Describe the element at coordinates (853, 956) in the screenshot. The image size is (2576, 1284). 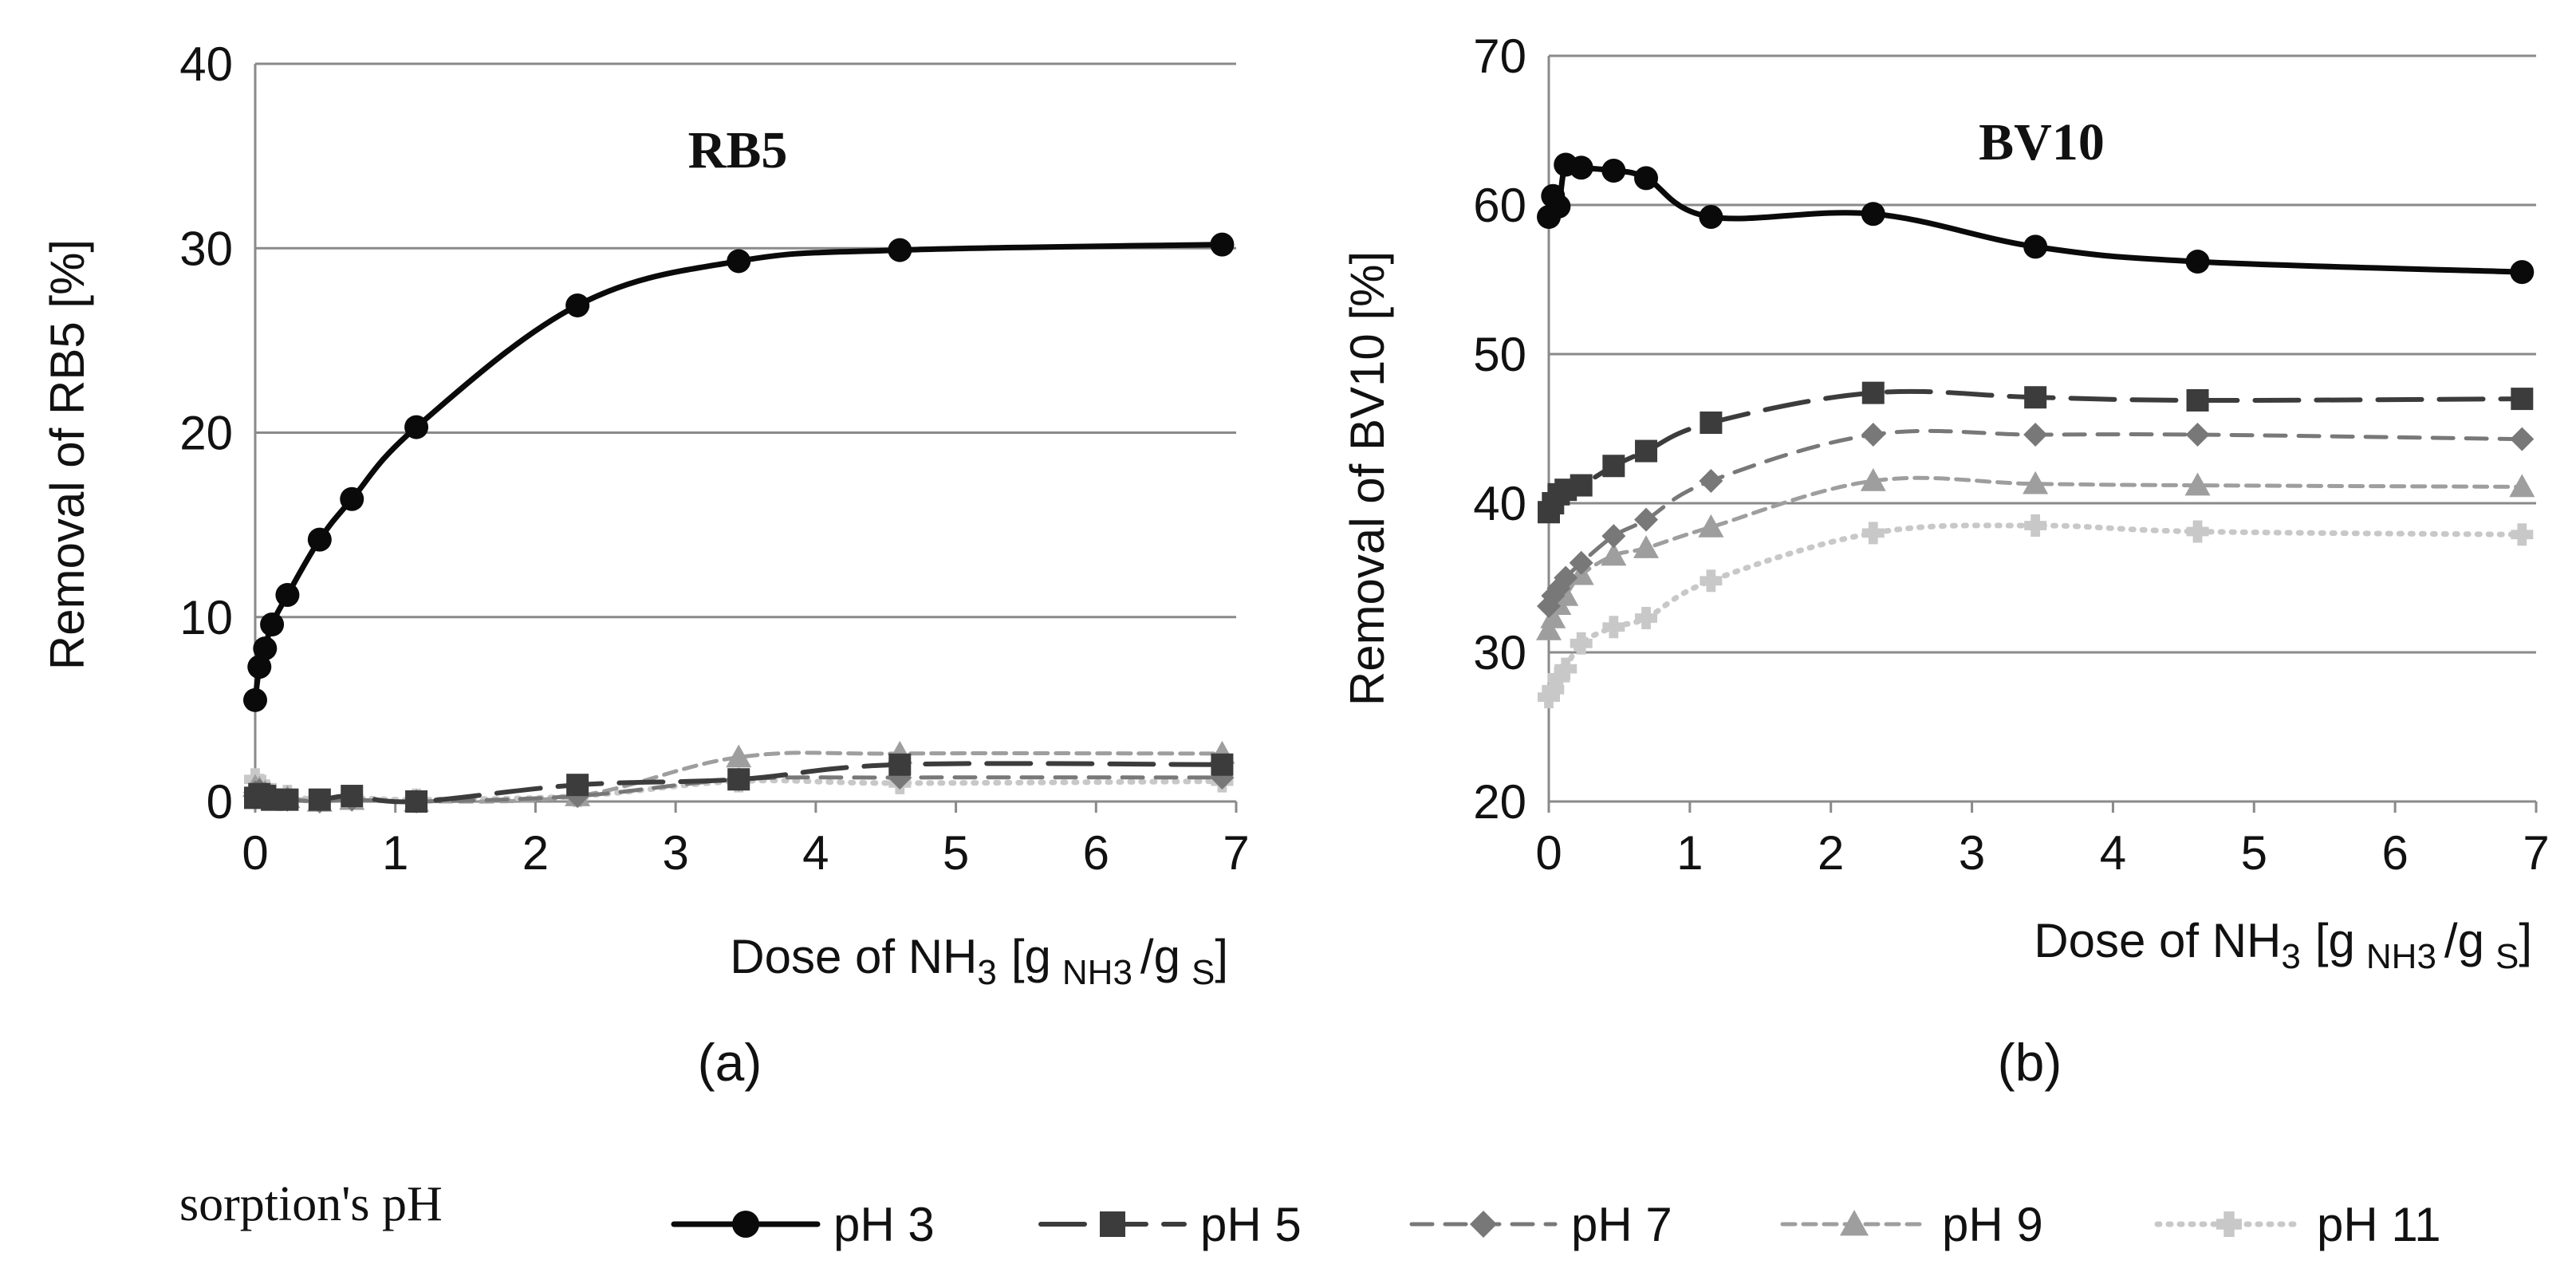
I see `rb5-xlabel-main: Dose of NH` at that location.